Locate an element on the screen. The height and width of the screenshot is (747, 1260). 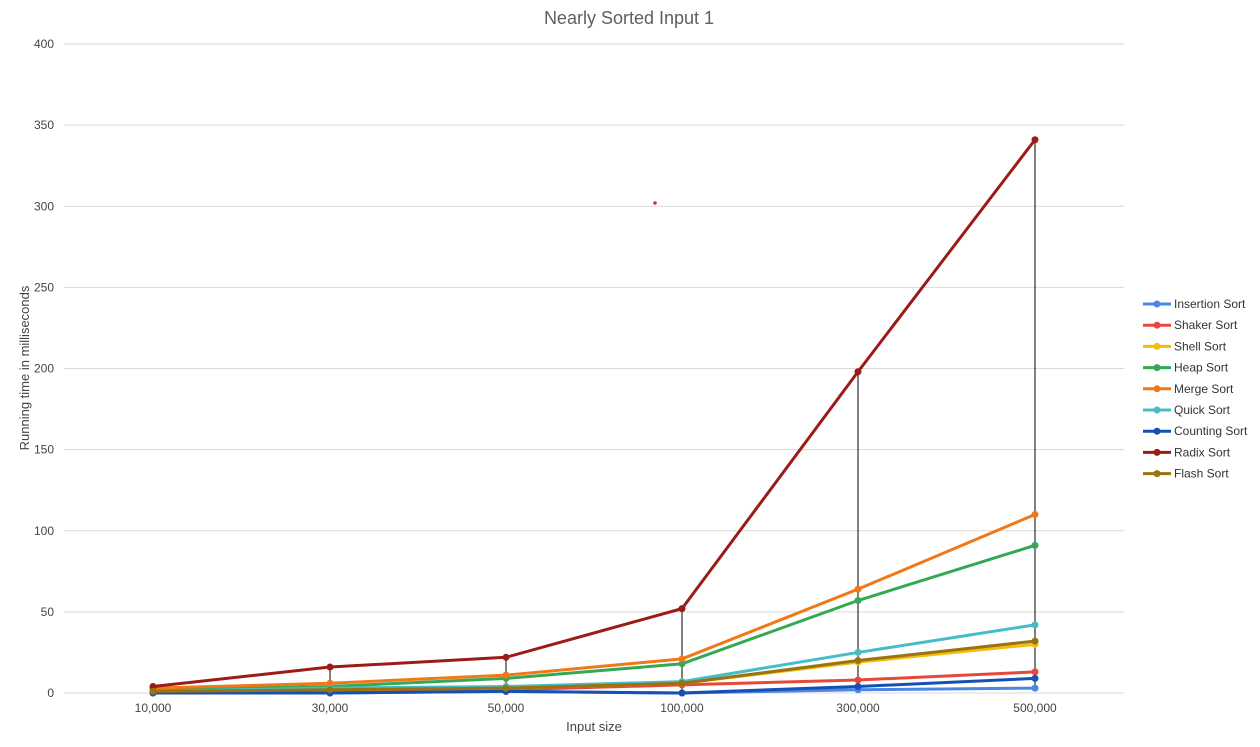
legend-item: Insertion Sort is located at coordinates (1194, 304).